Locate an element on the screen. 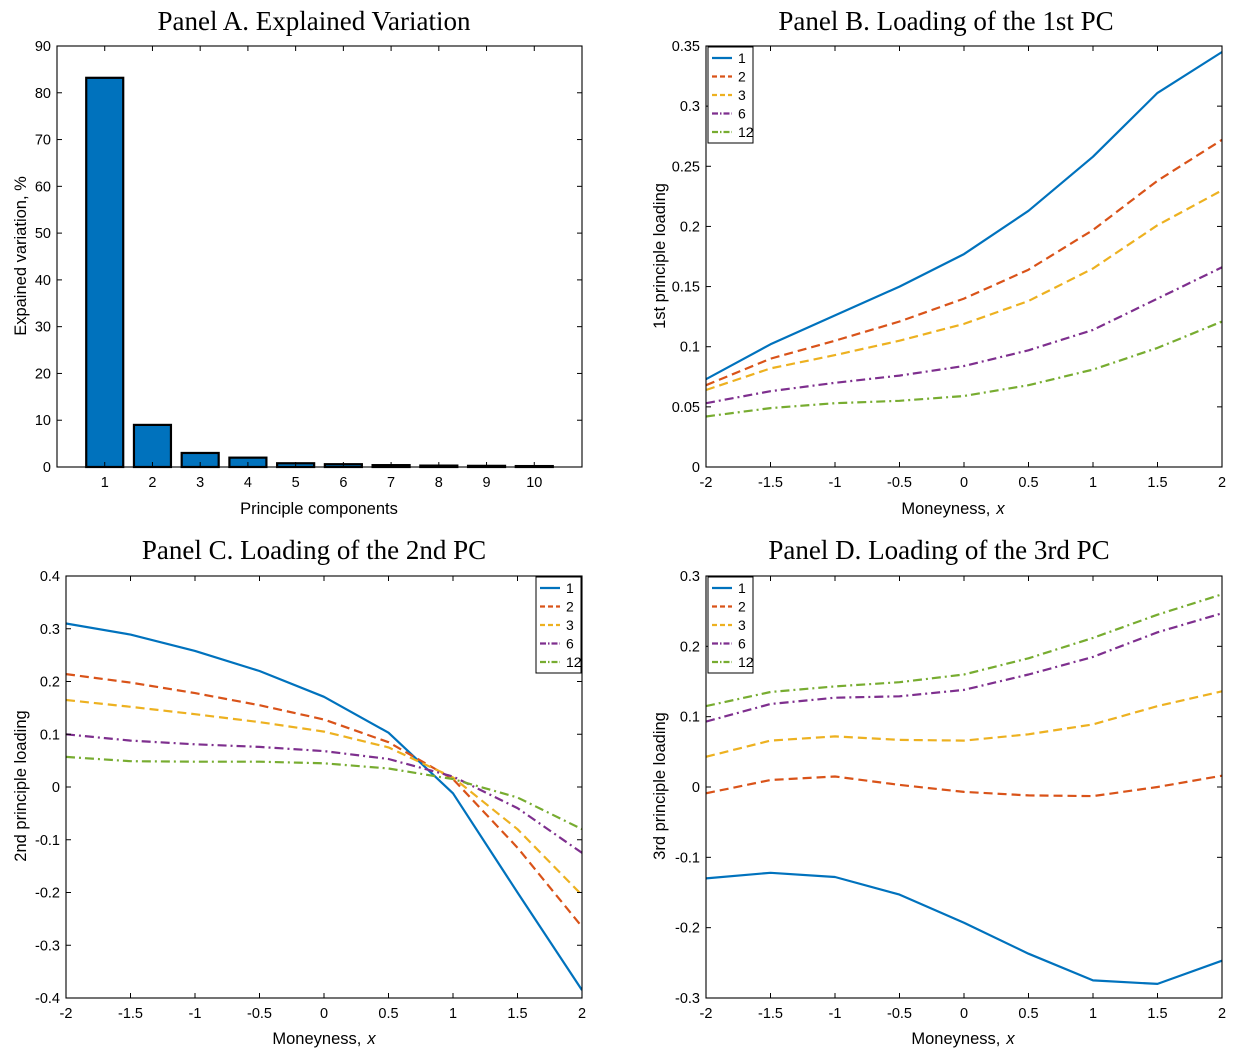 Image resolution: width=1233 pixels, height=1050 pixels. panel-b-legend-label-2: 2 is located at coordinates (742, 77).